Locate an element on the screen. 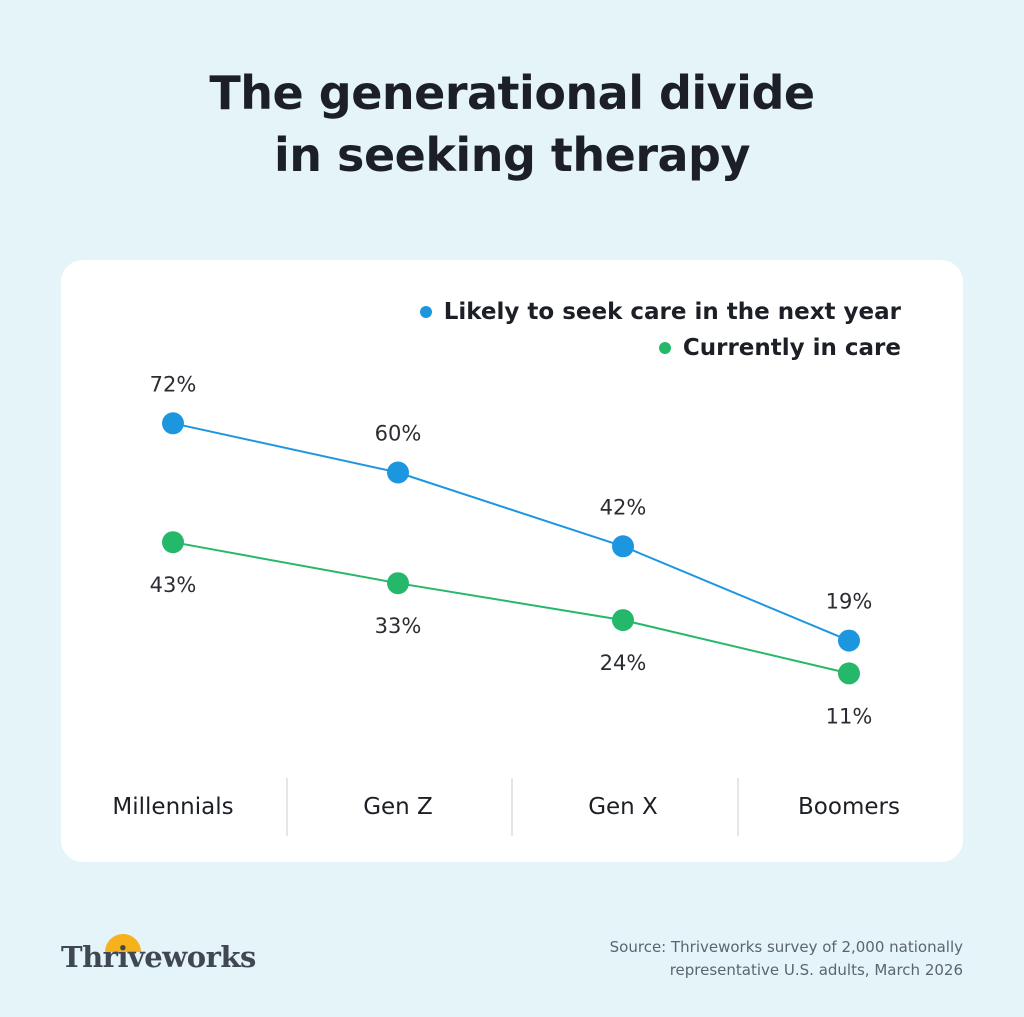 The image size is (1024, 1017). data-label: 42% is located at coordinates (623, 507).